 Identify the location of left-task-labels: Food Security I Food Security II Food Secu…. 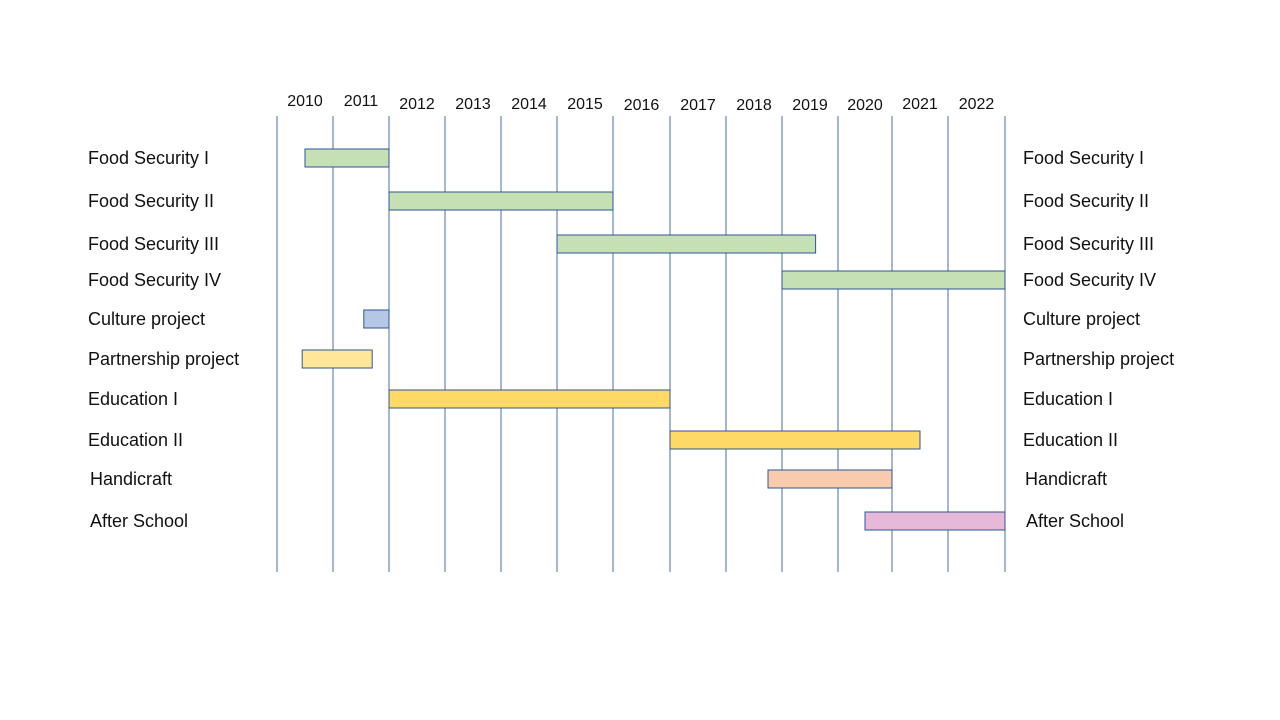
(163, 339).